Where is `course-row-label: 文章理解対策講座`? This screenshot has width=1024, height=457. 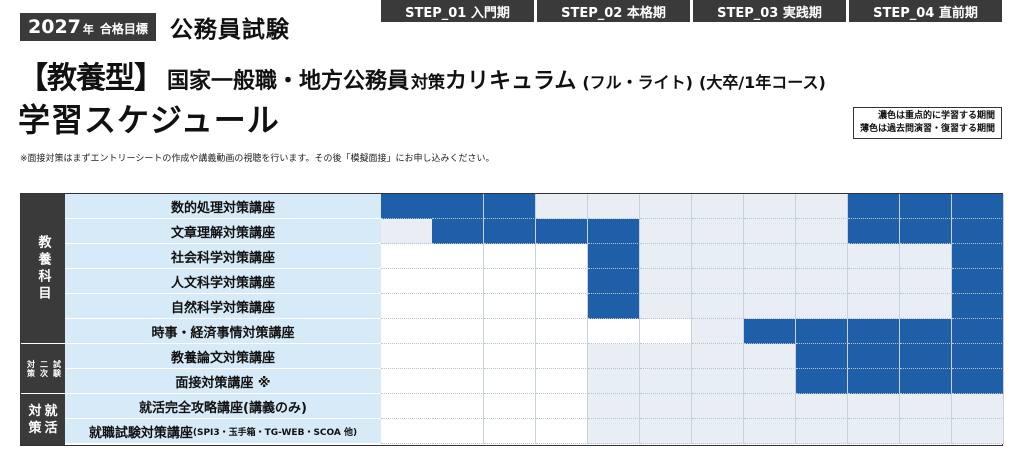
course-row-label: 文章理解対策講座 is located at coordinates (223, 231).